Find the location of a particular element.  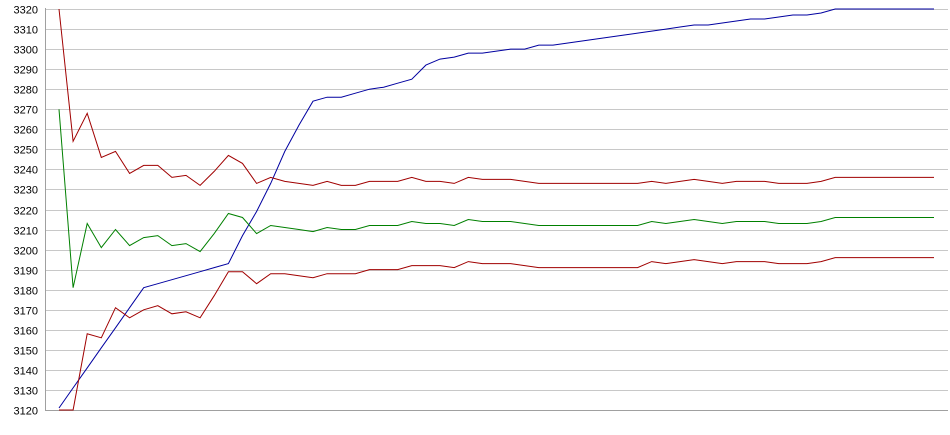

y-tick-label: 3180 is located at coordinates (26, 292).